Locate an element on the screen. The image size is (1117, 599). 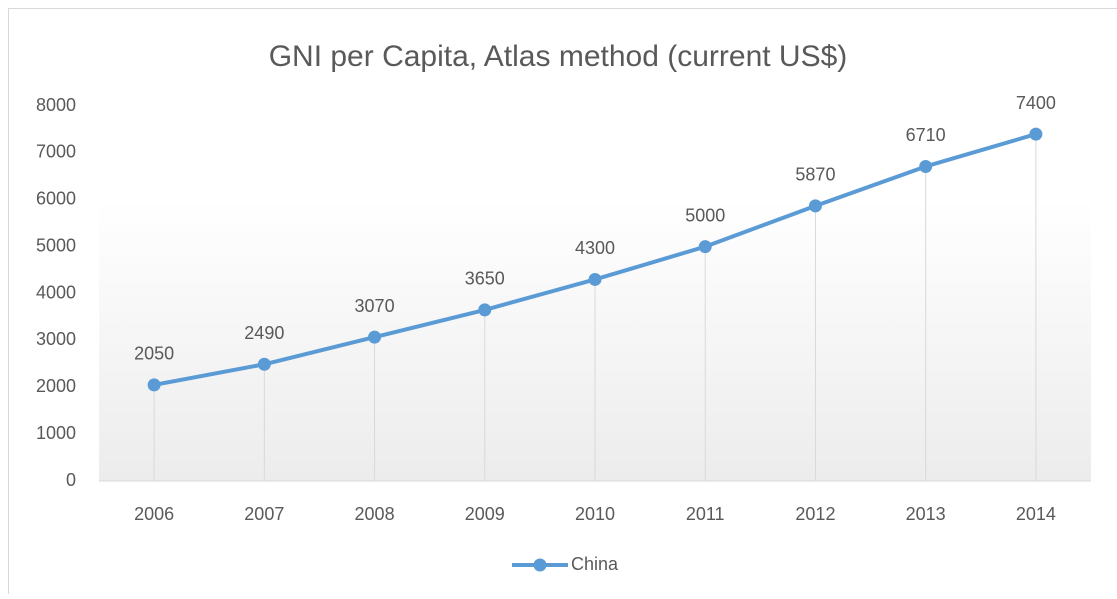
data-label: 5870 is located at coordinates (815, 175).